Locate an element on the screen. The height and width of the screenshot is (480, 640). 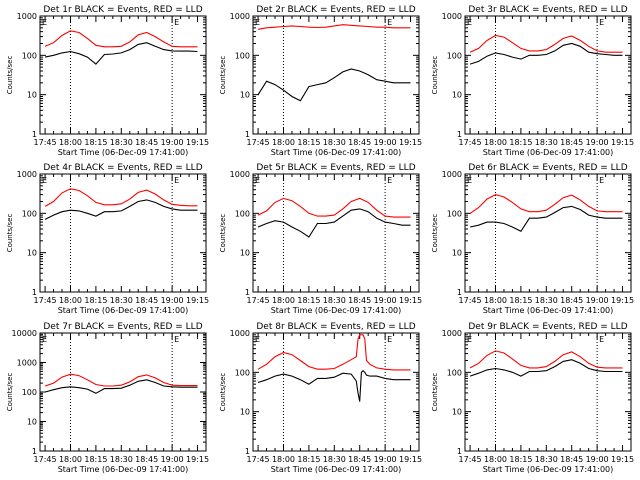
panel-title: Det 6r BLACK = Events, RED = LLD is located at coordinates (547, 168).